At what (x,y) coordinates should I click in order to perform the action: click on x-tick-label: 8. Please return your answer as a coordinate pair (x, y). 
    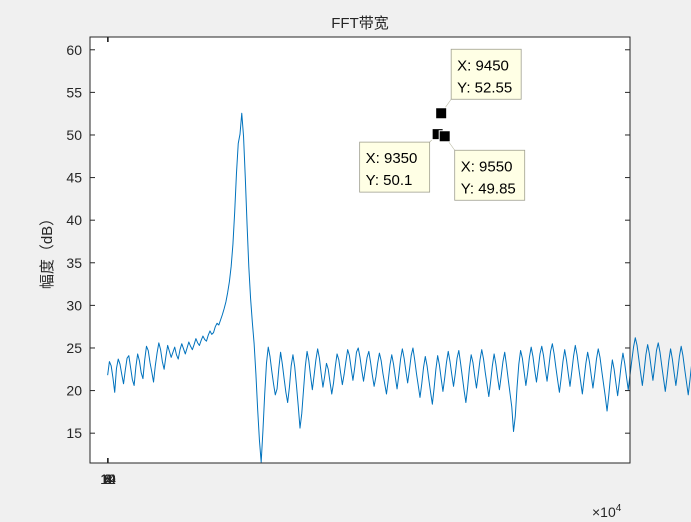
    Looking at the image, I should click on (108, 479).